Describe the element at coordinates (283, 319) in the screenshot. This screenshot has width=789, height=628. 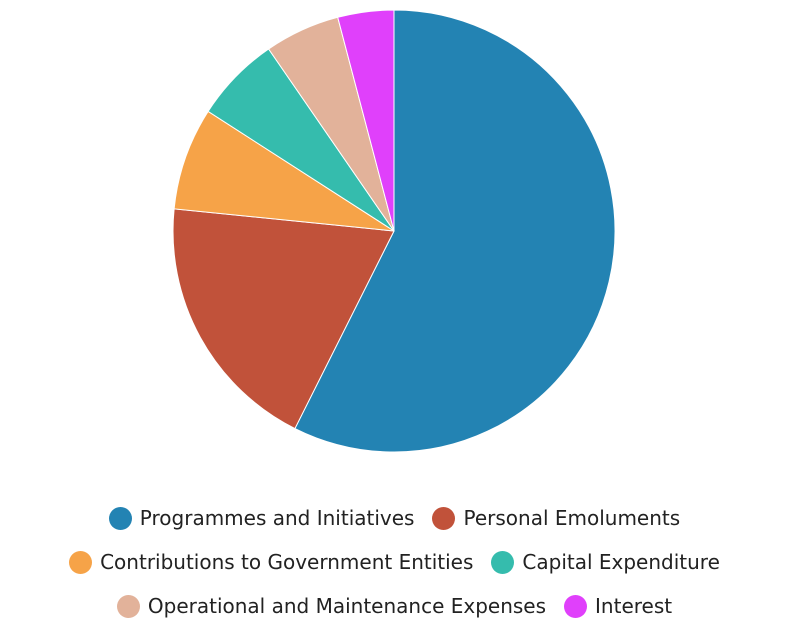
I see `pie-slice-personal-emoluments` at that location.